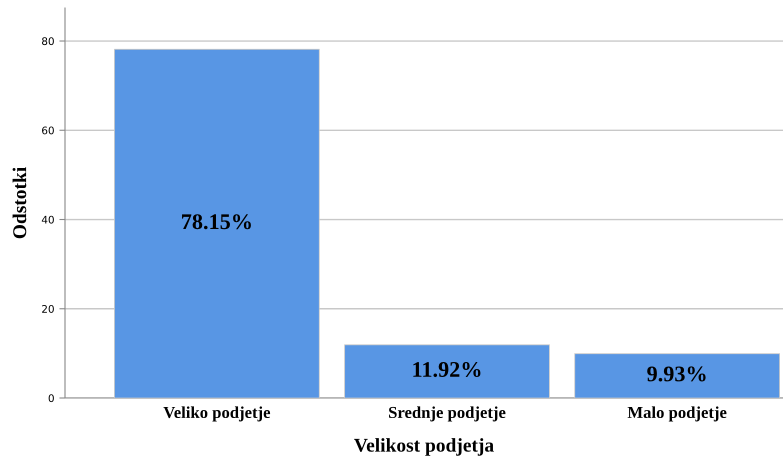 This screenshot has height=459, width=783. I want to click on x-tick-label: Malo podjetje, so click(677, 414).